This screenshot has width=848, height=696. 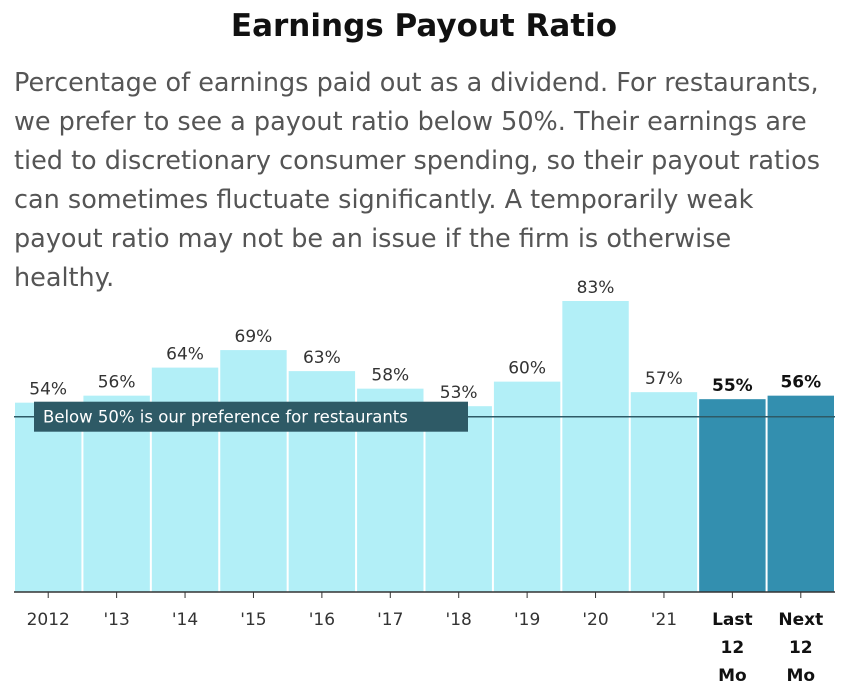 I want to click on bar-value-label: 57%, so click(x=664, y=379).